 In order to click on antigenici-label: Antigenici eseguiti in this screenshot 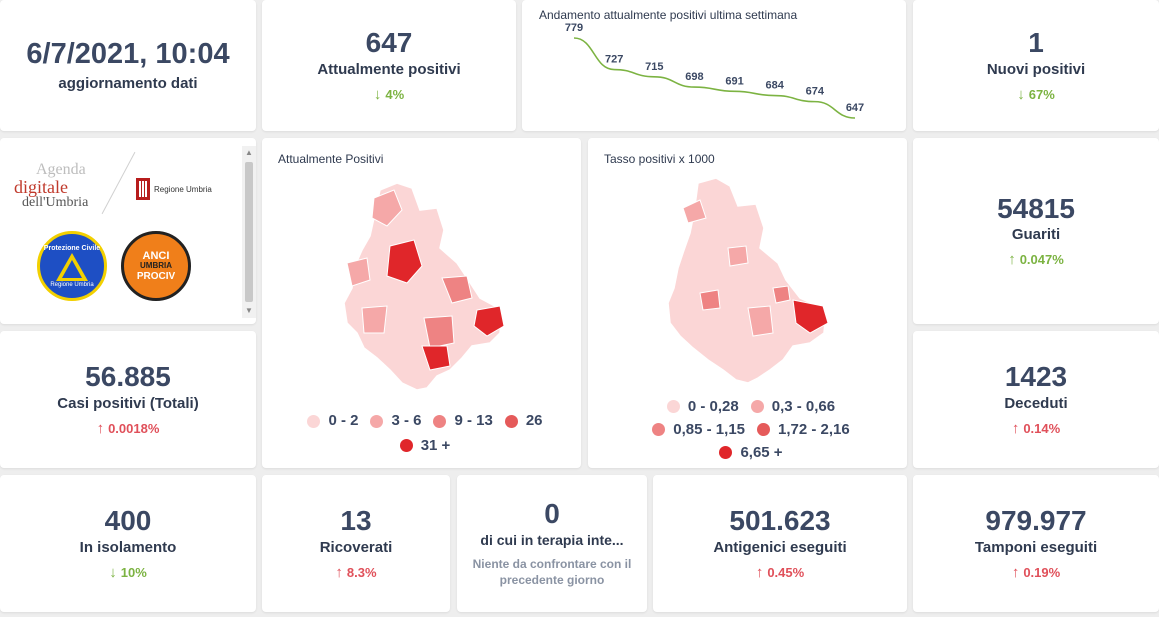, I will do `click(780, 547)`.